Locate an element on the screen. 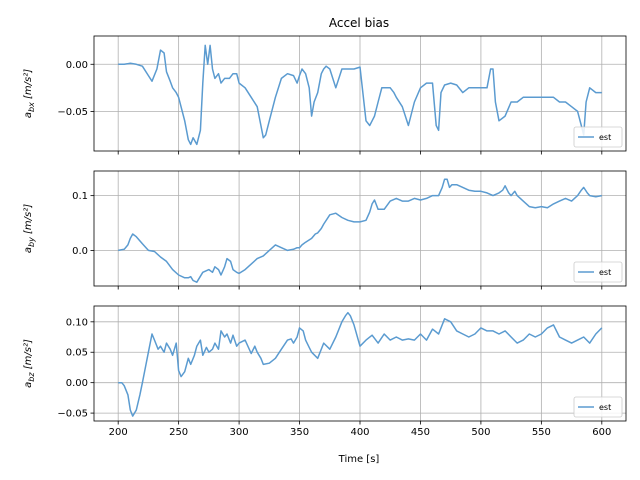 This screenshot has width=640, height=480. y-tick-label: 0.0 is located at coordinates (80, 251).